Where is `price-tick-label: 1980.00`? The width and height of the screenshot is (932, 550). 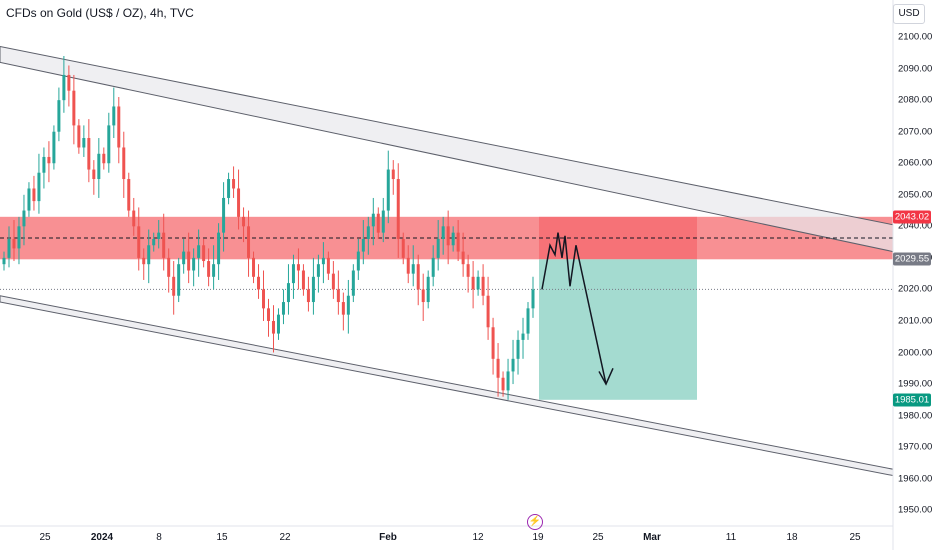
price-tick-label: 1980.00 is located at coordinates (915, 416).